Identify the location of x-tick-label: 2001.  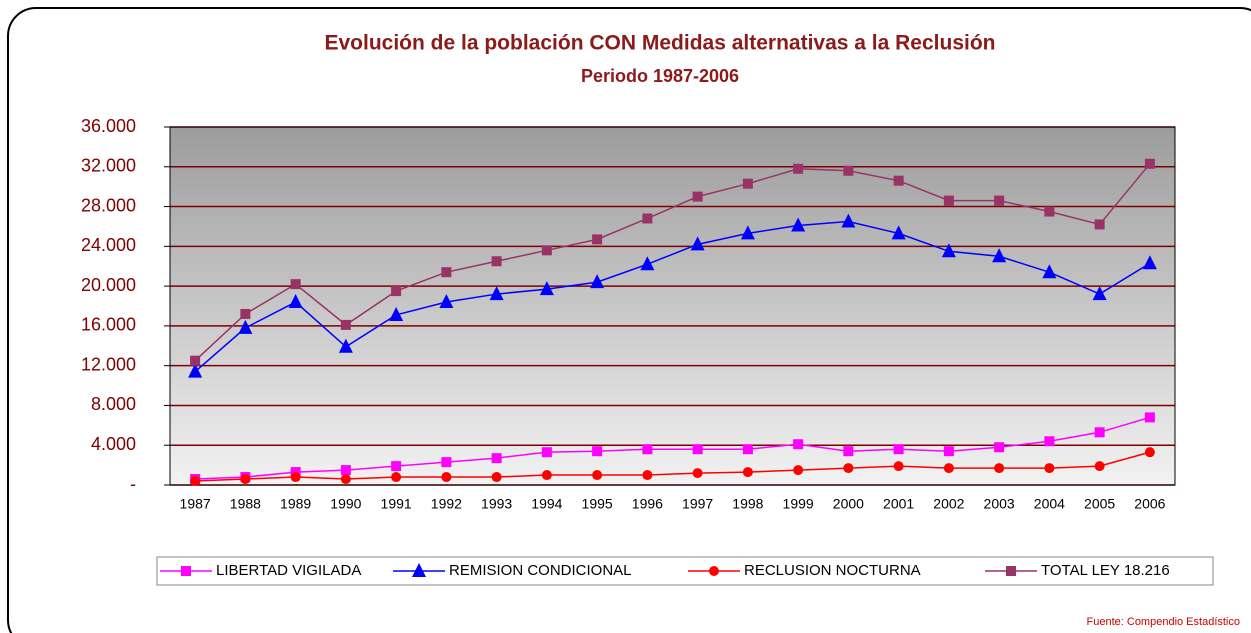
(898, 504).